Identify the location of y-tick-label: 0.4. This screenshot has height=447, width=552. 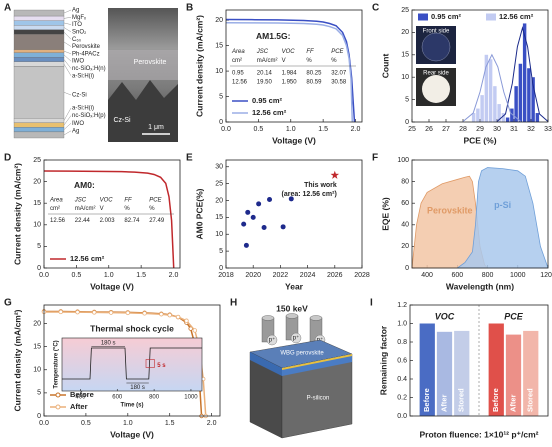
(402, 379).